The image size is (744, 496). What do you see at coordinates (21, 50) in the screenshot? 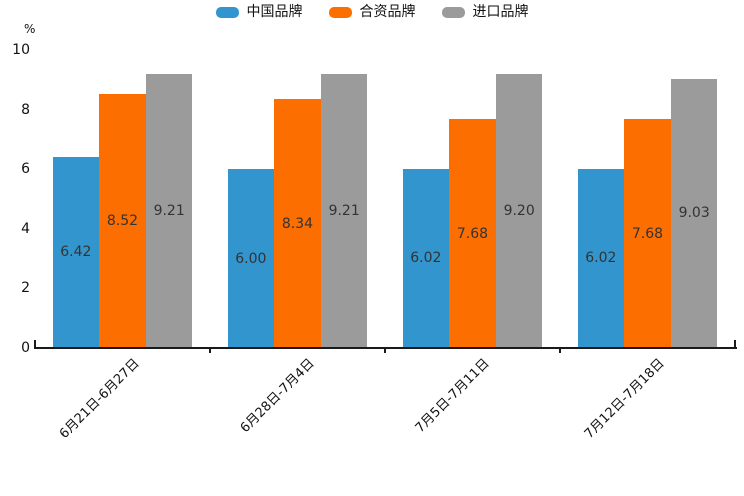
I see `y-axis-tick-label: 10` at bounding box center [21, 50].